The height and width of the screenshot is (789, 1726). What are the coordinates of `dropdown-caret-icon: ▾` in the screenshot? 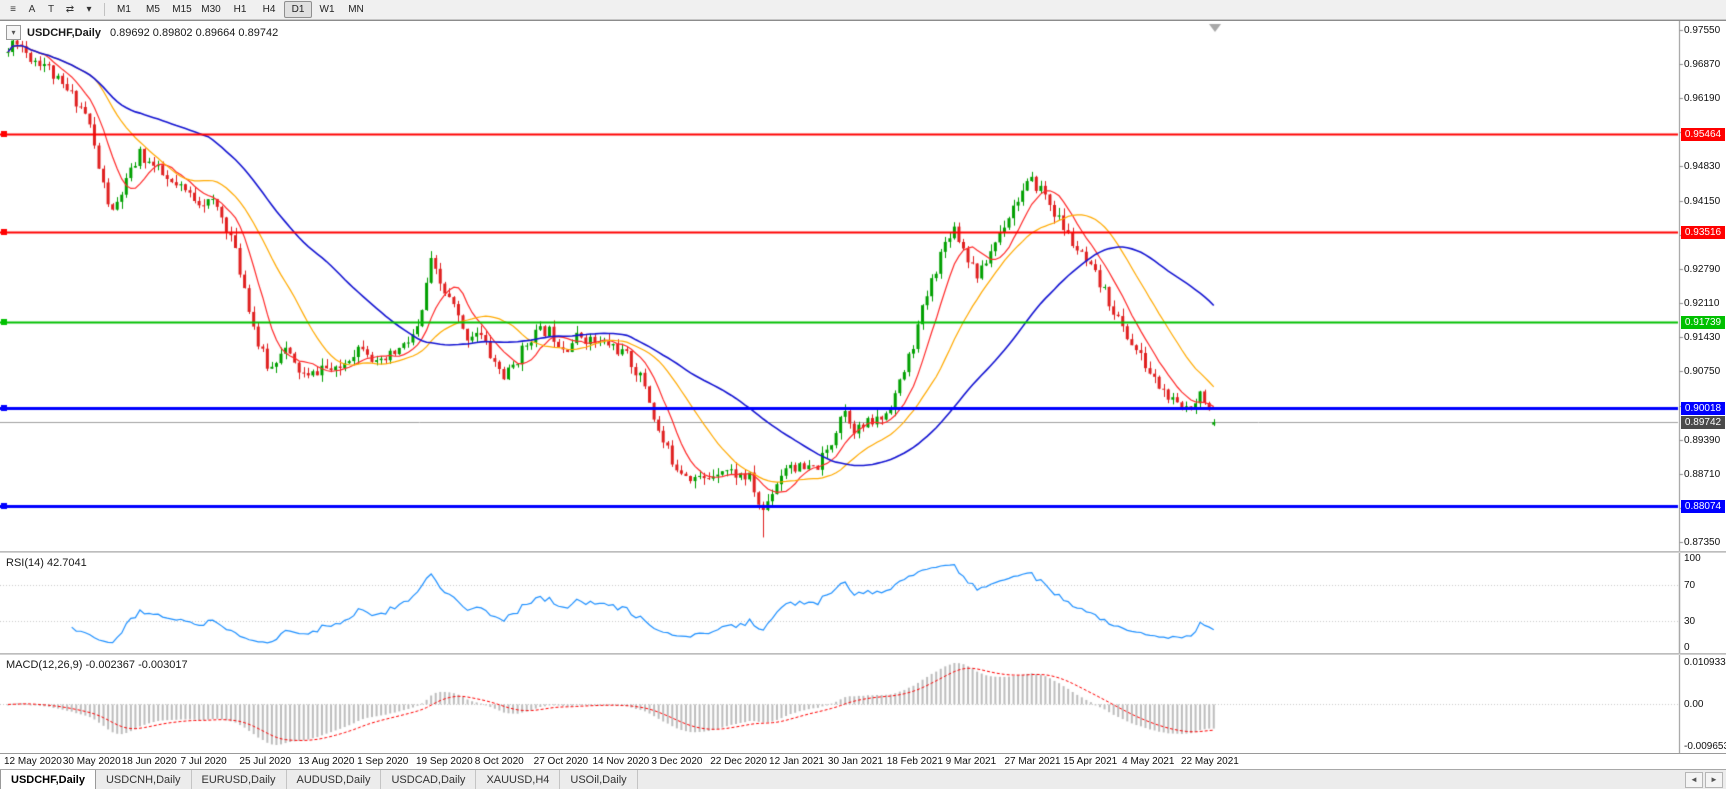 It's located at (89, 9).